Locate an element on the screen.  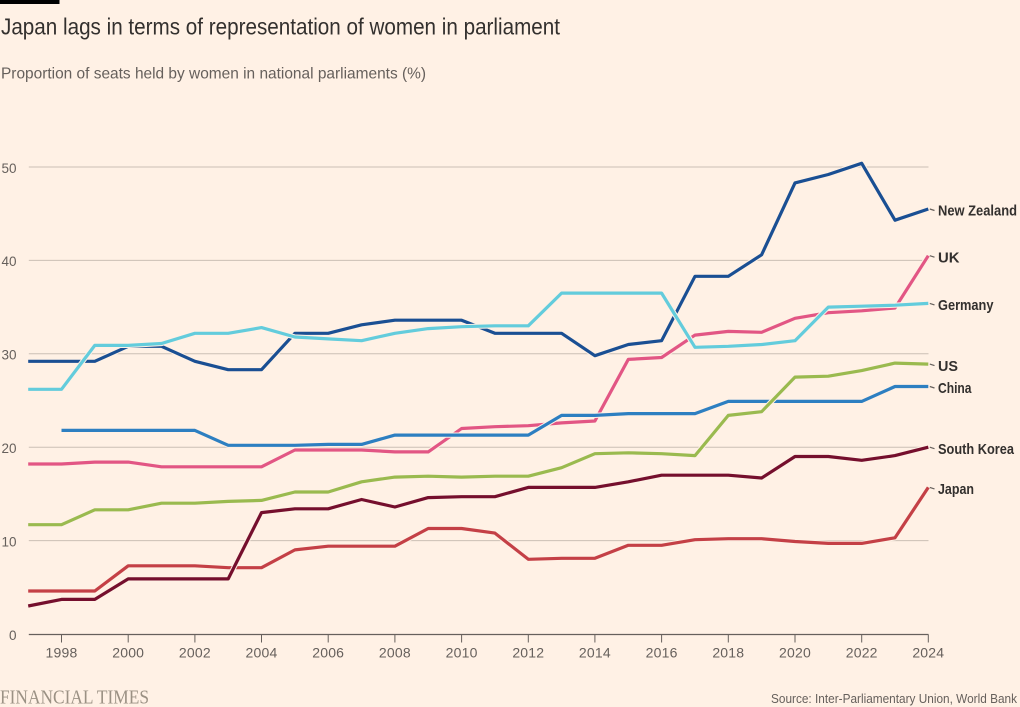
svg-text: Japan is located at coordinates (956, 489).